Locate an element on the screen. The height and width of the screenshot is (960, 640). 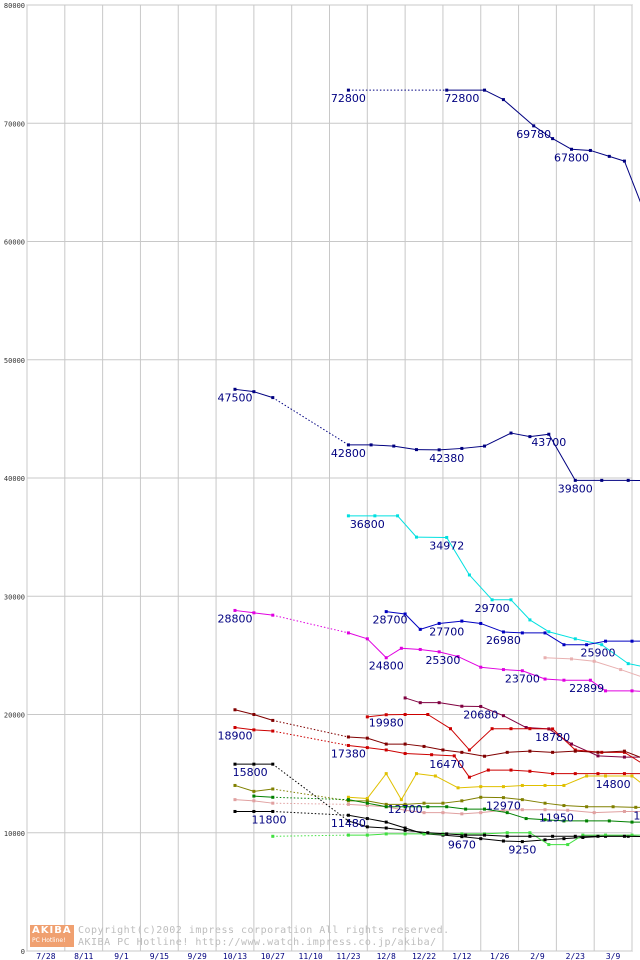
data-label: 47500 is located at coordinates (234, 397).